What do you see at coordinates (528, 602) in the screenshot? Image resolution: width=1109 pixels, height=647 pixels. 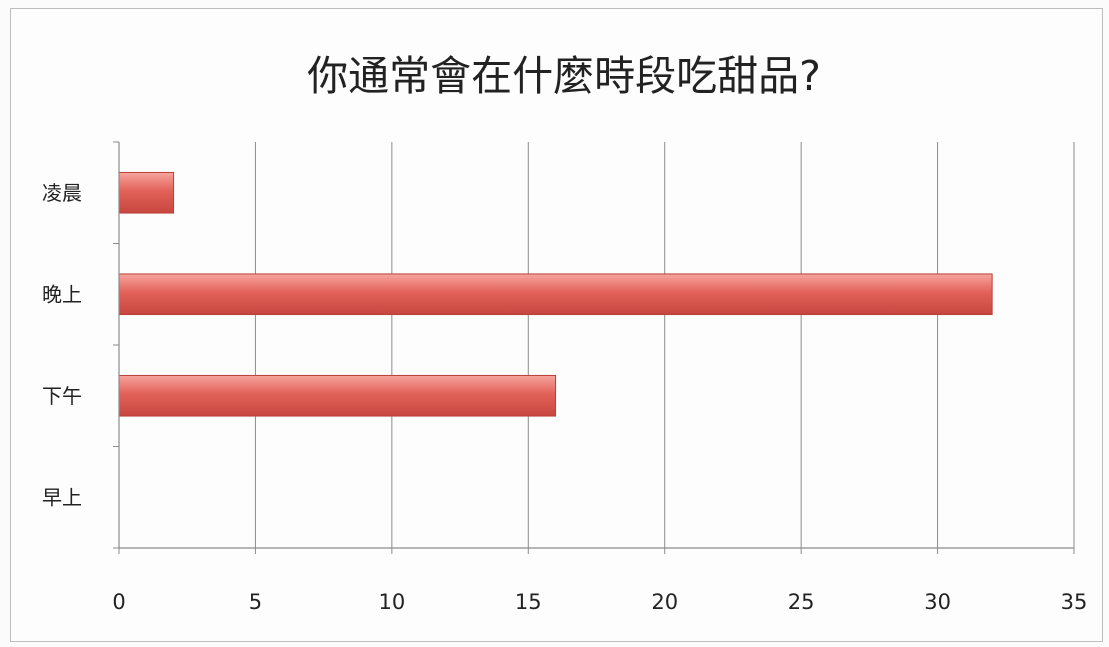 I see `x-tick-label: 15` at bounding box center [528, 602].